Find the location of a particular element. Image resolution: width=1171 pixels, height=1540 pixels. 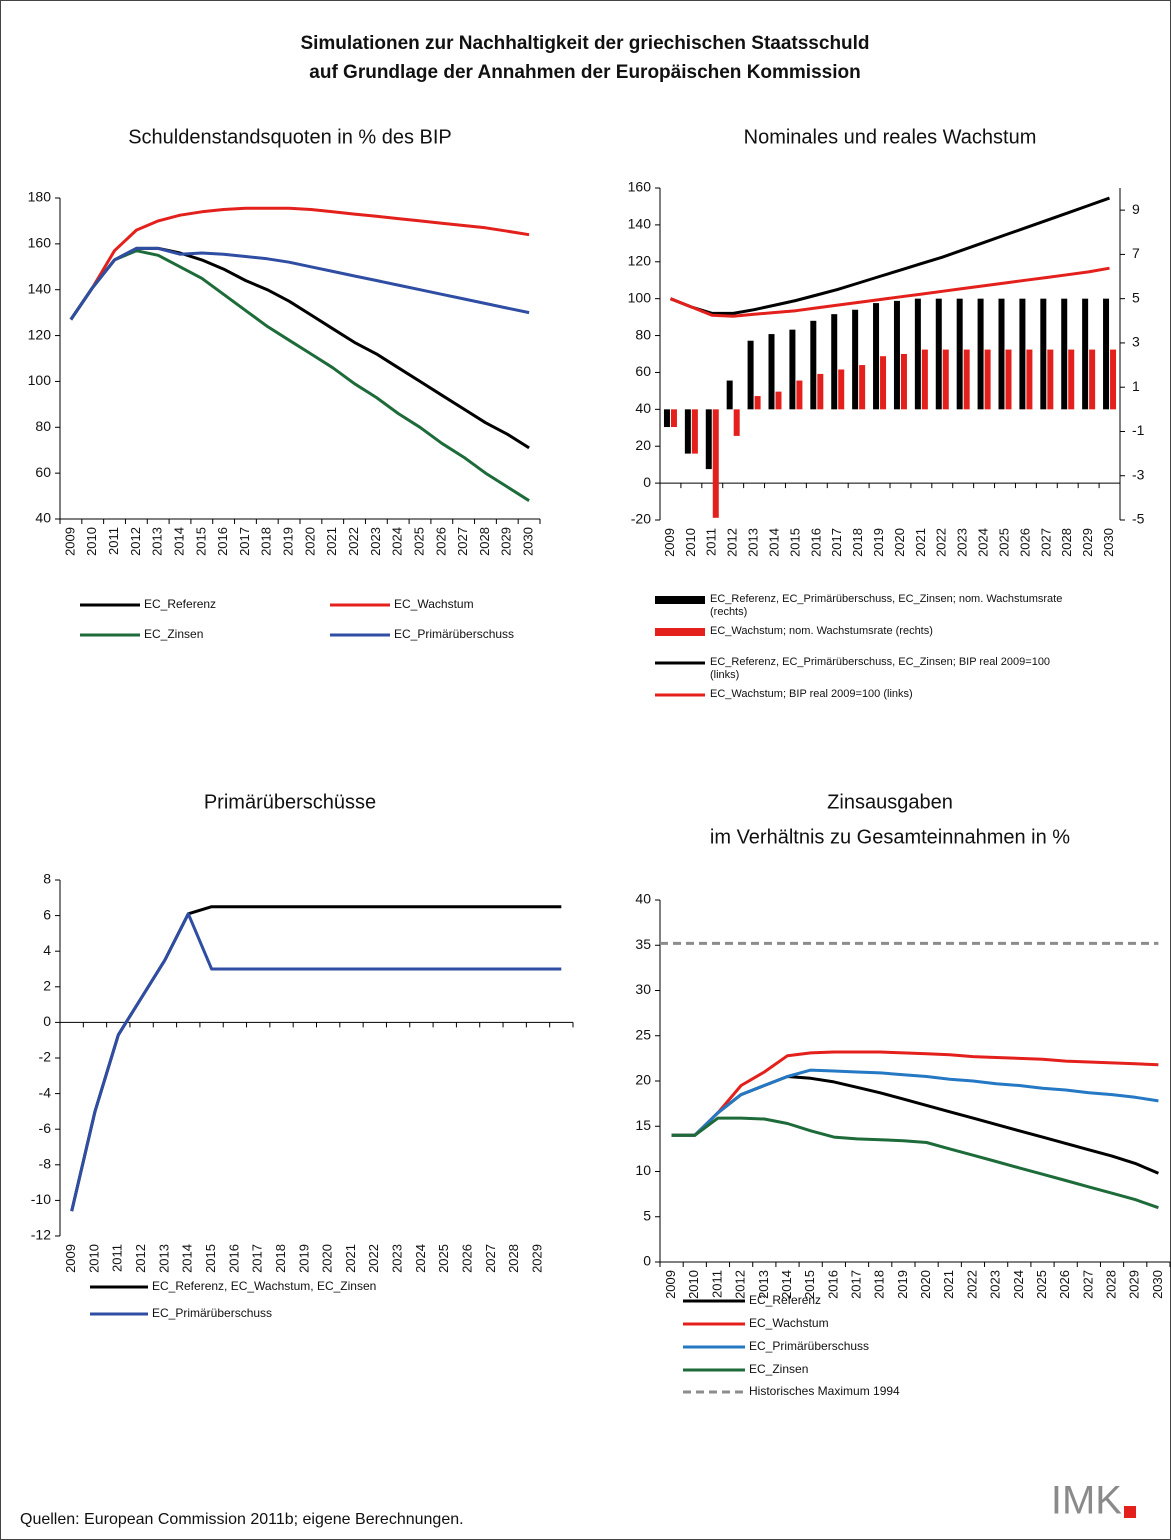

y2-tick-label: -5 is located at coordinates (1138, 519).